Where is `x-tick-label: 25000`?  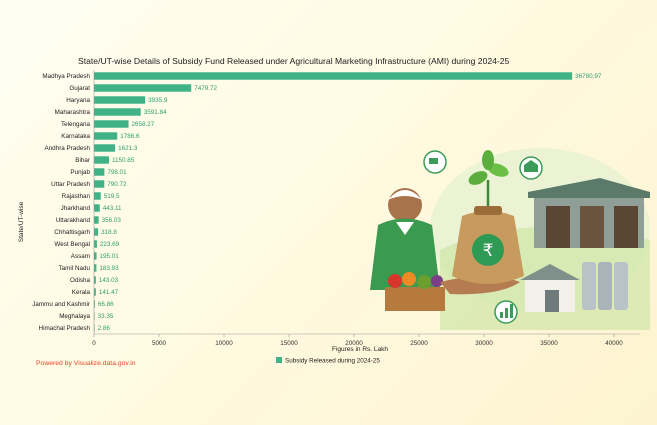 x-tick-label: 25000 is located at coordinates (419, 343).